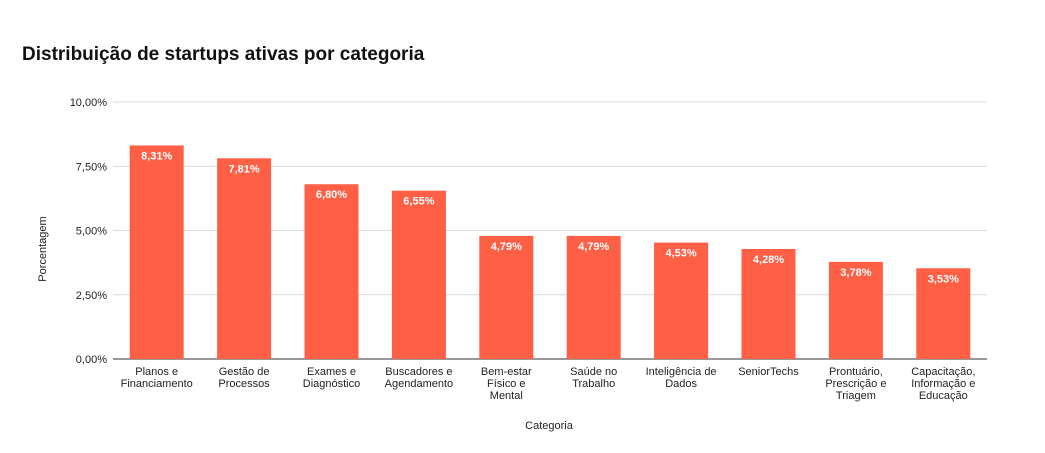 This screenshot has width=1045, height=453. What do you see at coordinates (244, 378) in the screenshot?
I see `x-category-label: Gestão de Processos` at bounding box center [244, 378].